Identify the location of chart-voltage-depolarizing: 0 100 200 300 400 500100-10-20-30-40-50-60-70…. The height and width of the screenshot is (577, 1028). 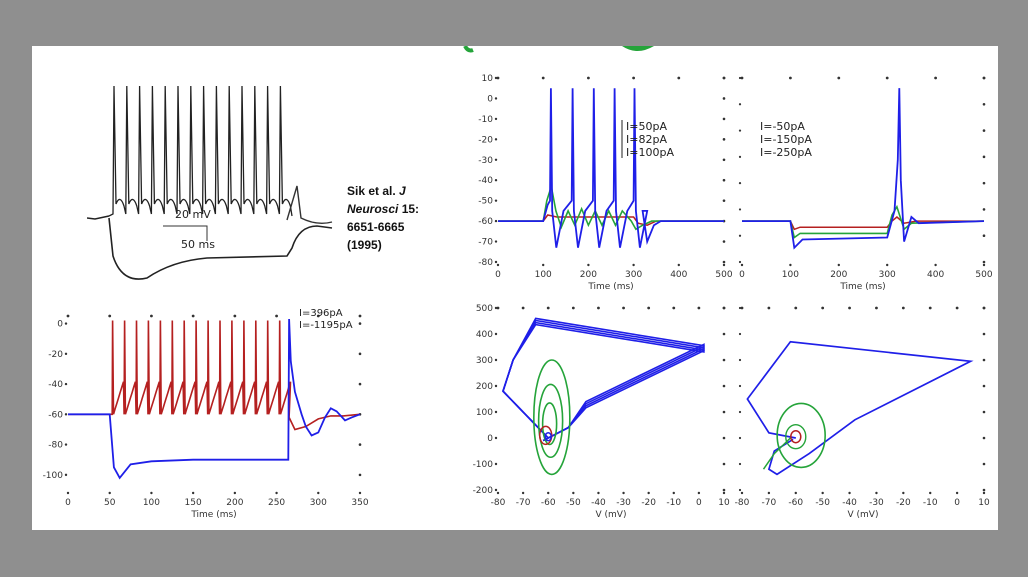
(602, 183).